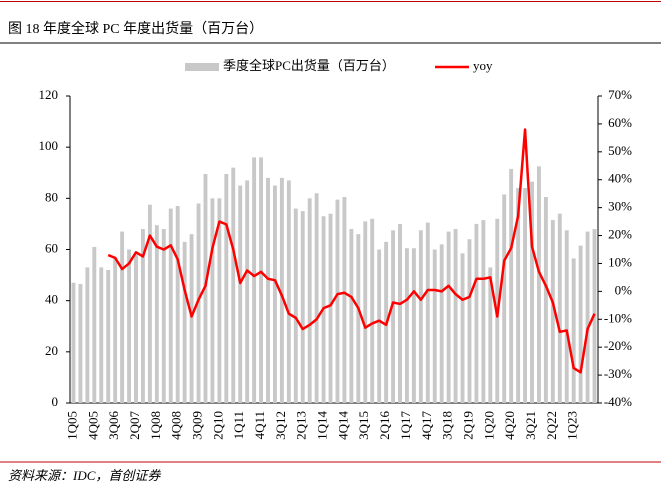  Describe the element at coordinates (113, 425) in the screenshot. I see `x-tick-label: 3Q06` at that location.